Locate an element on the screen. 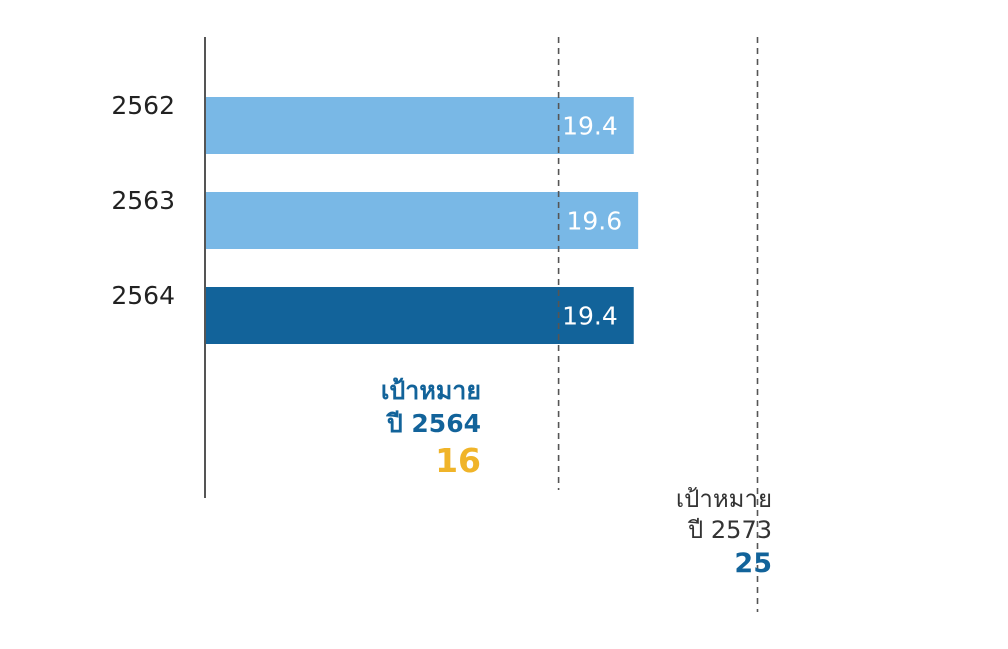  category-label-2563: 2563 is located at coordinates (143, 200).